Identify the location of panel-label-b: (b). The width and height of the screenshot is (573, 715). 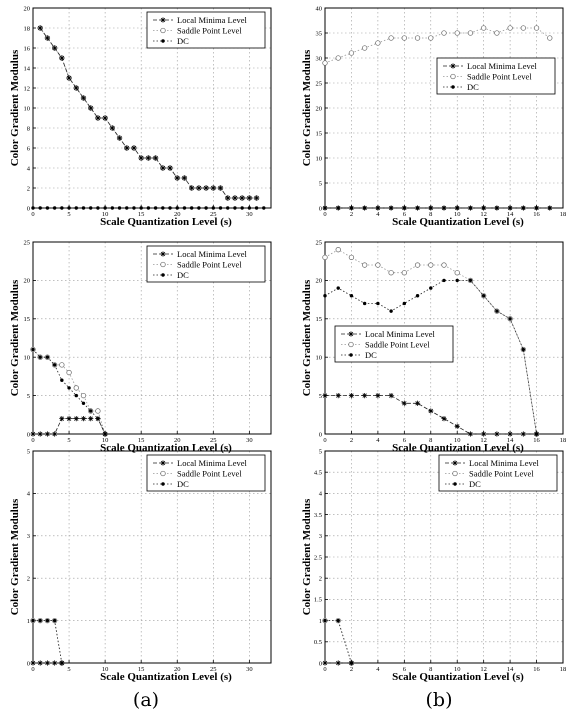
(439, 700).